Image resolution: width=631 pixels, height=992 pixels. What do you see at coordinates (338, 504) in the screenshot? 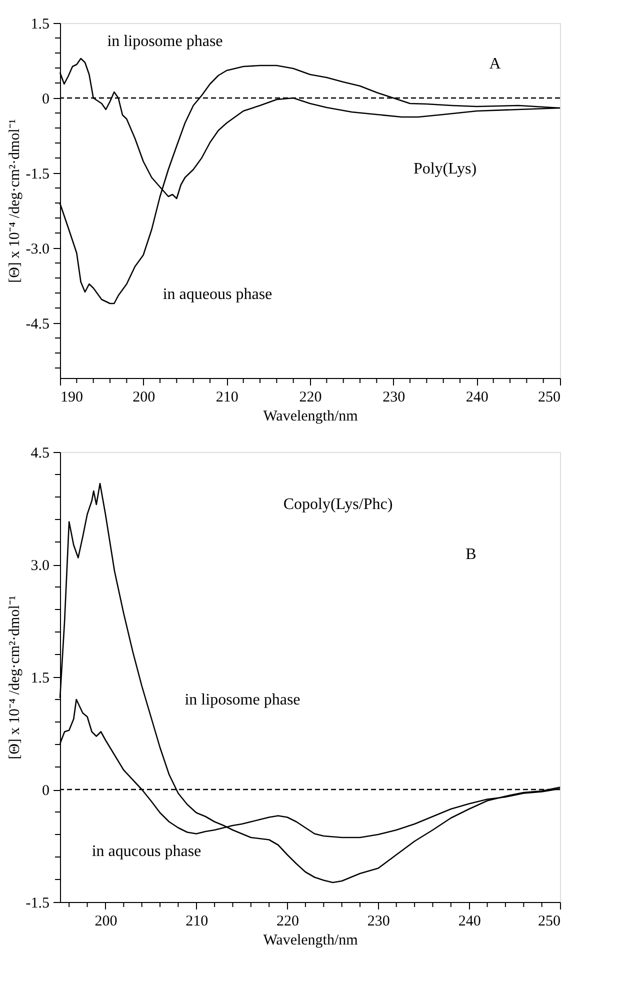
I see `annotation: Copoly(Lys/Phc)` at bounding box center [338, 504].